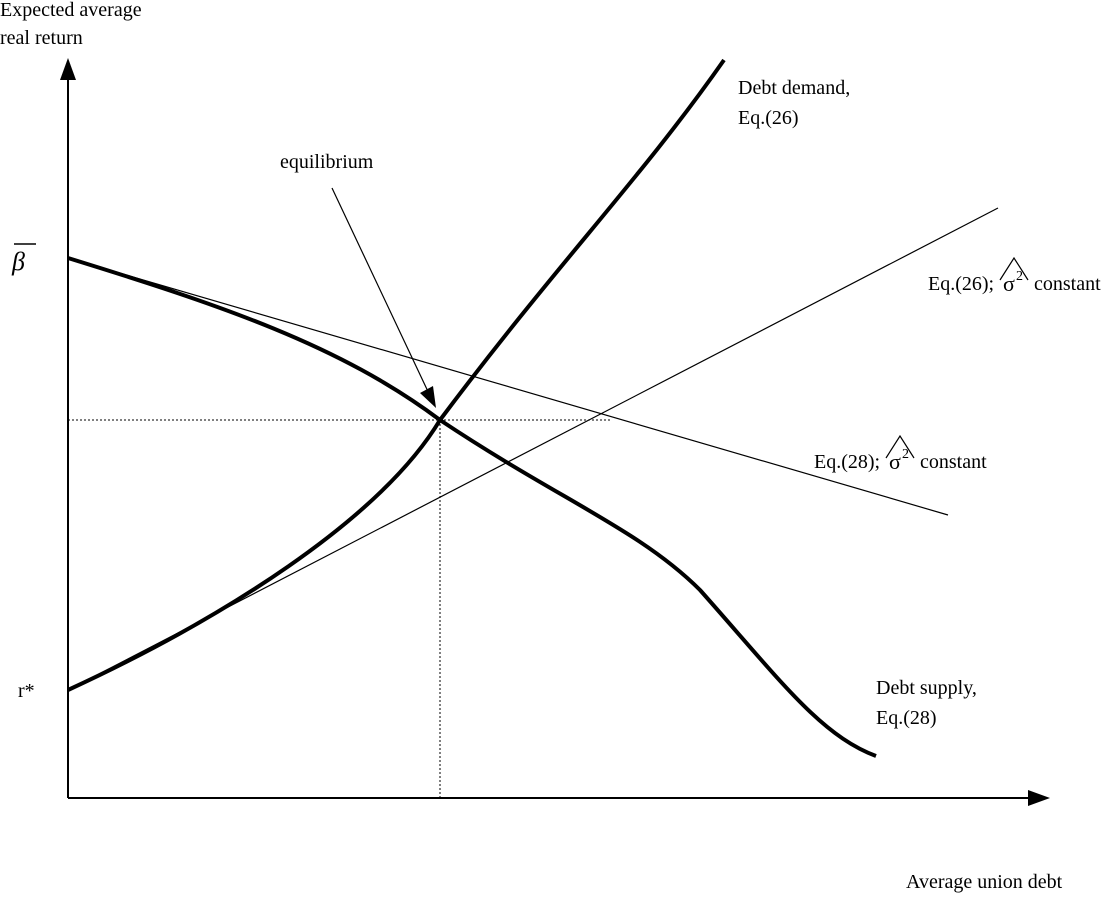  Describe the element at coordinates (41, 38) in the screenshot. I see `y-axis-label-line2: real return` at that location.